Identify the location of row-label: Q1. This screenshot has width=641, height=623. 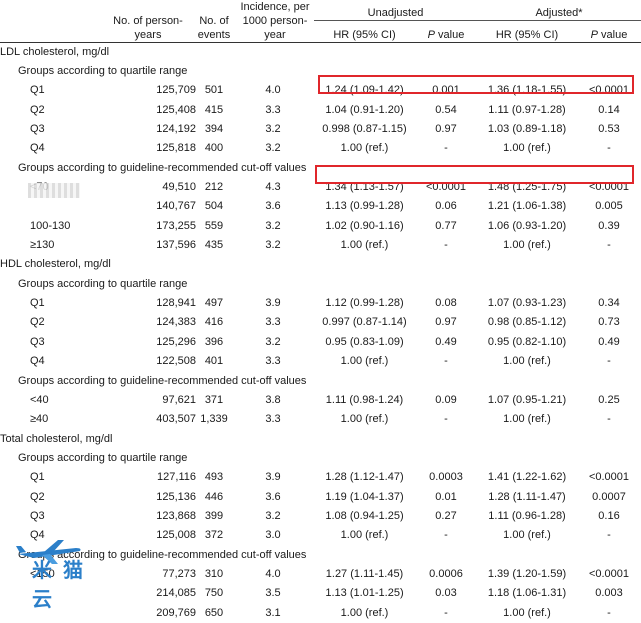
(37, 90).